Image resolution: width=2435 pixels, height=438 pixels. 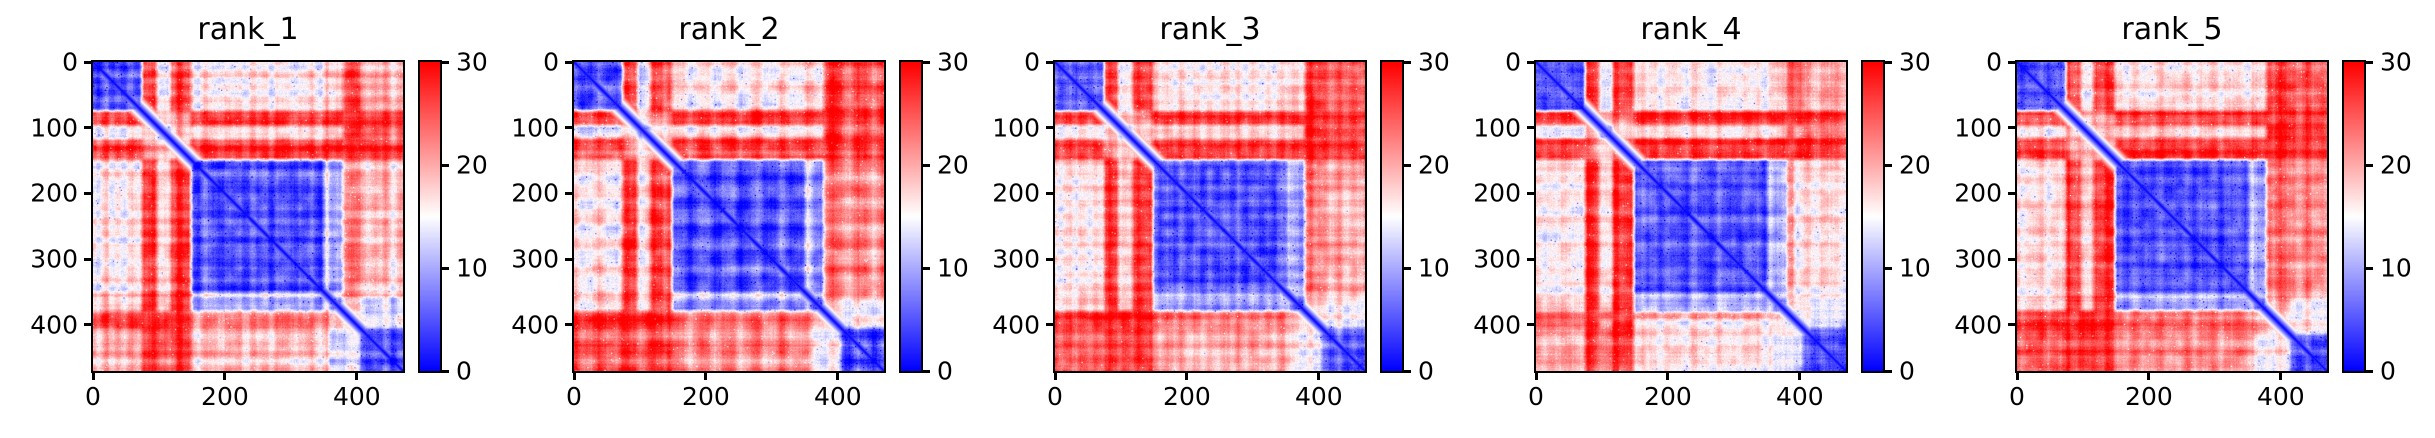 I want to click on panel-title: rank_4, so click(x=1691, y=29).